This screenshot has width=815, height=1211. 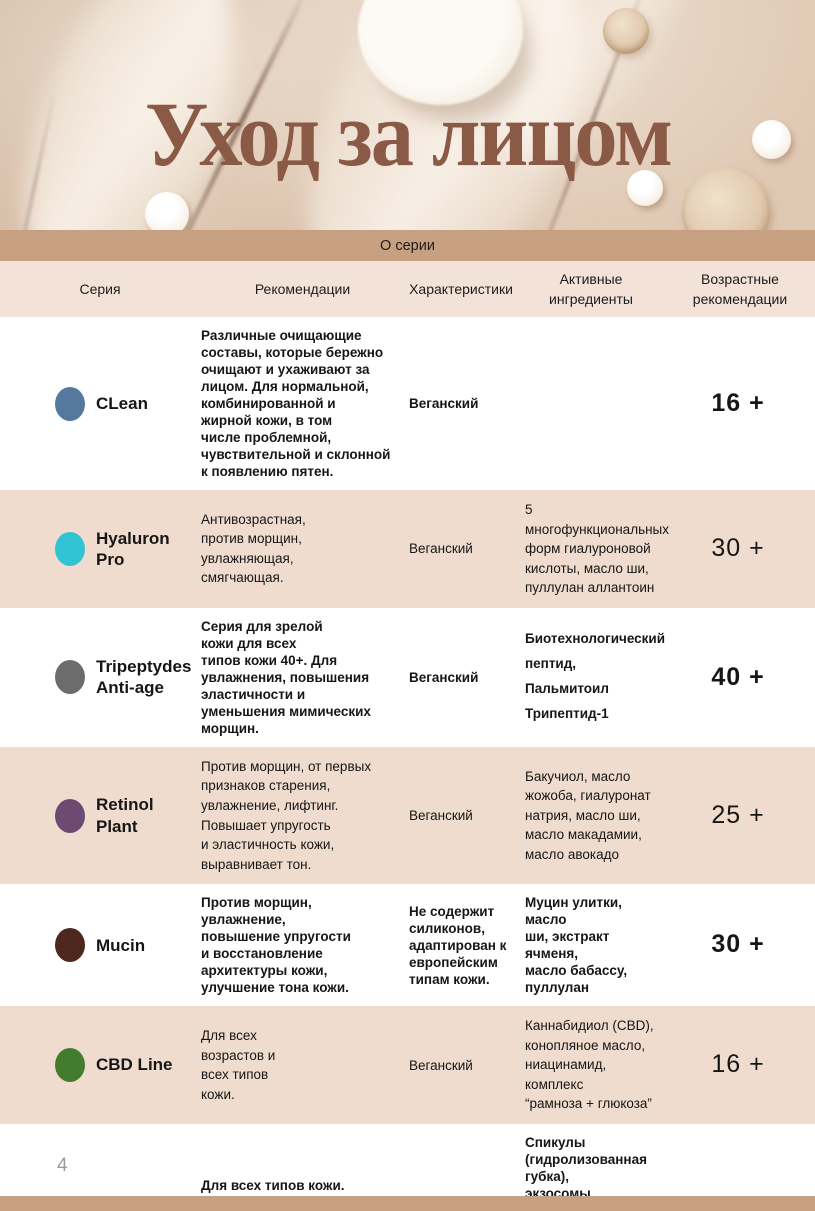 I want to click on ingredients-cell, so click(x=591, y=404).